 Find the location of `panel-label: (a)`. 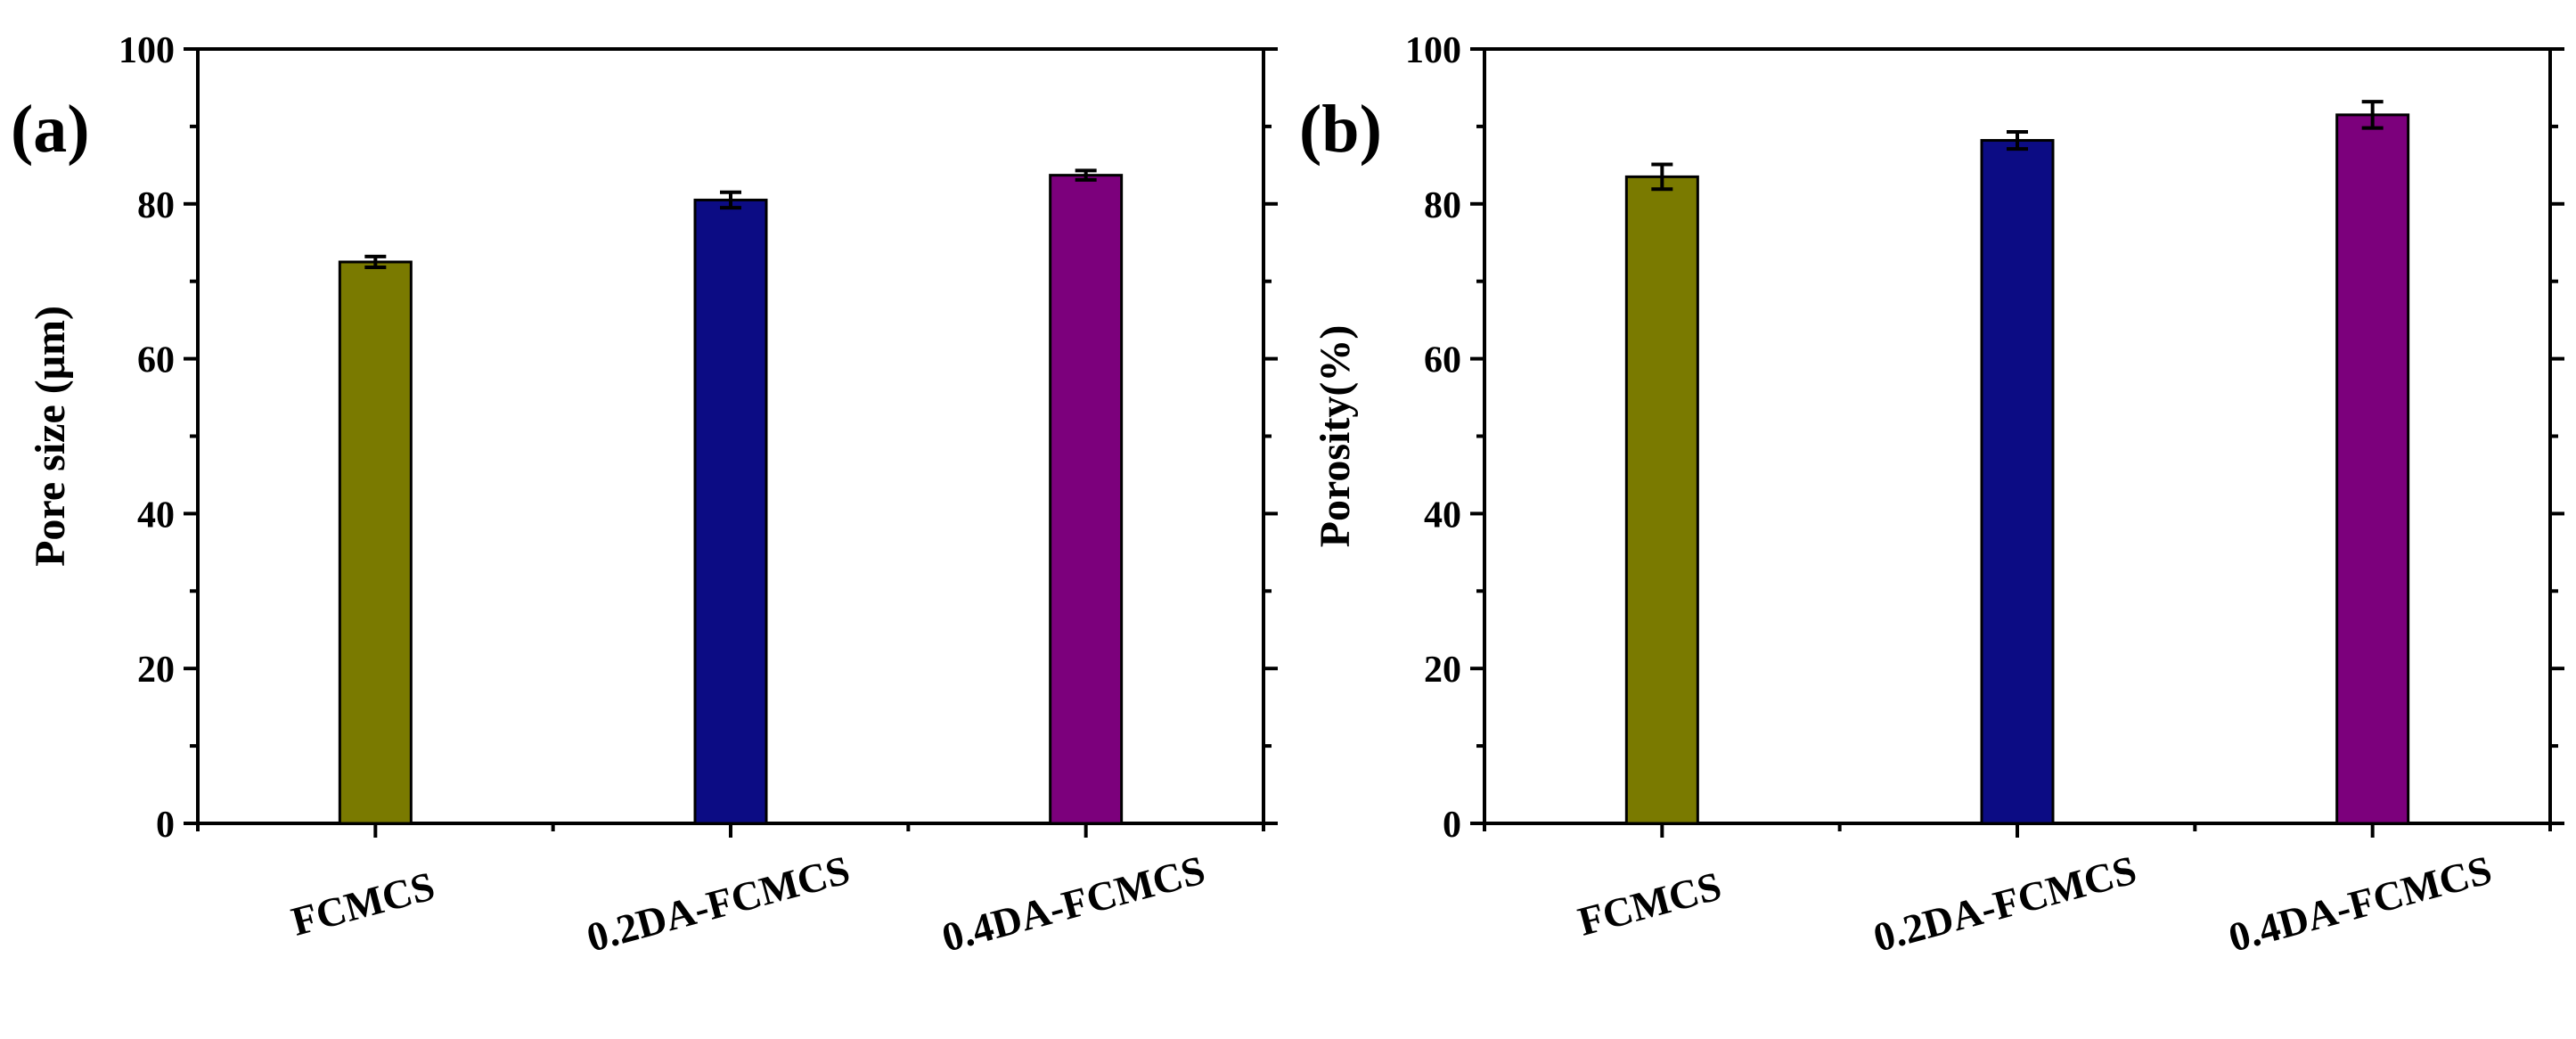

panel-label: (a) is located at coordinates (50, 130).